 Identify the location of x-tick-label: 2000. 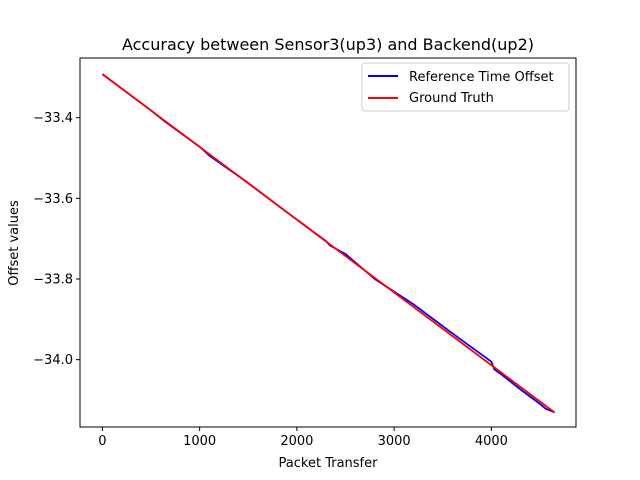
(296, 441).